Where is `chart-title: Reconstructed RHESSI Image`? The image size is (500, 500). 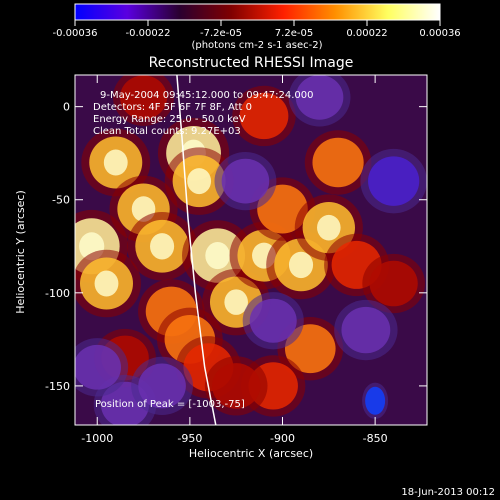 chart-title: Reconstructed RHESSI Image is located at coordinates (251, 63).